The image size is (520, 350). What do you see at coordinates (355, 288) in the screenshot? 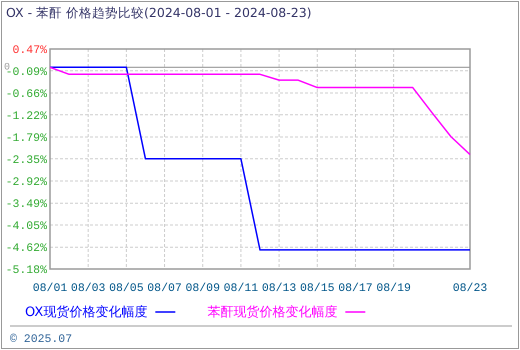
I see `x-tick-label: 08/17` at bounding box center [355, 288].